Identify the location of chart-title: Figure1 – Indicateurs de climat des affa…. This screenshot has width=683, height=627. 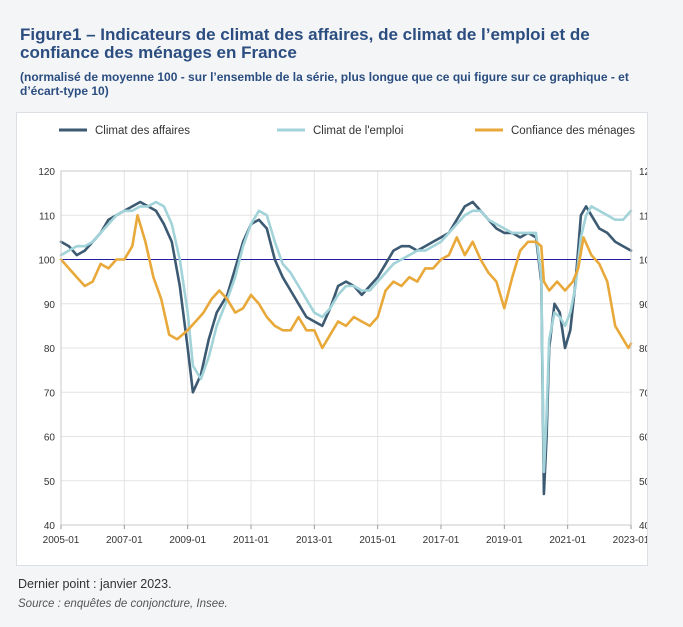
(305, 43).